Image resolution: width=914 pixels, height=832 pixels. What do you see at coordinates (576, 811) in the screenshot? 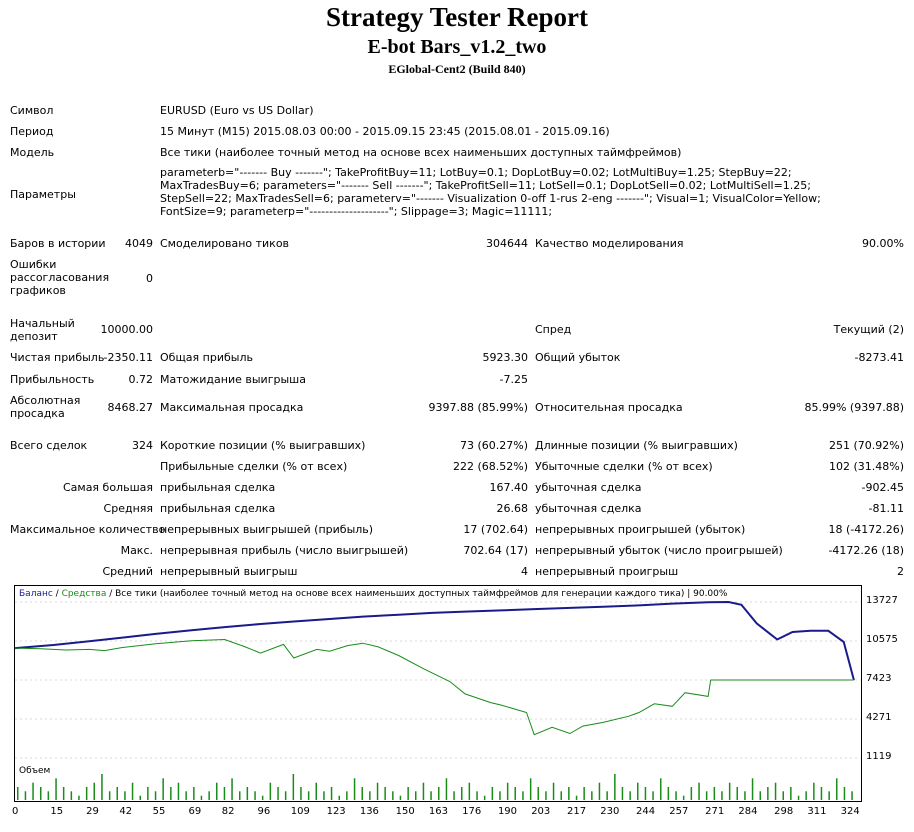
I see `x-tick-label: 217` at bounding box center [576, 811].